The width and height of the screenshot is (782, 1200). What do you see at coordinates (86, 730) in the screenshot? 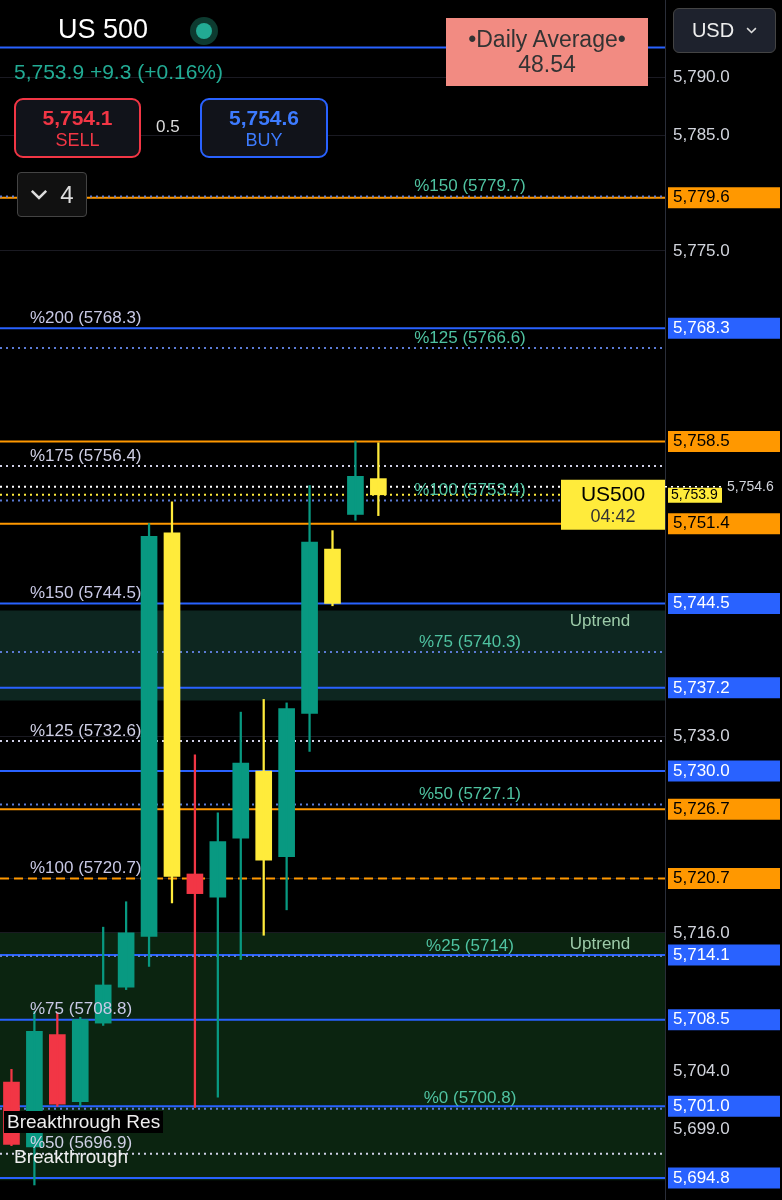
I see `ref-line-label: %125 (5732.6)` at bounding box center [86, 730].